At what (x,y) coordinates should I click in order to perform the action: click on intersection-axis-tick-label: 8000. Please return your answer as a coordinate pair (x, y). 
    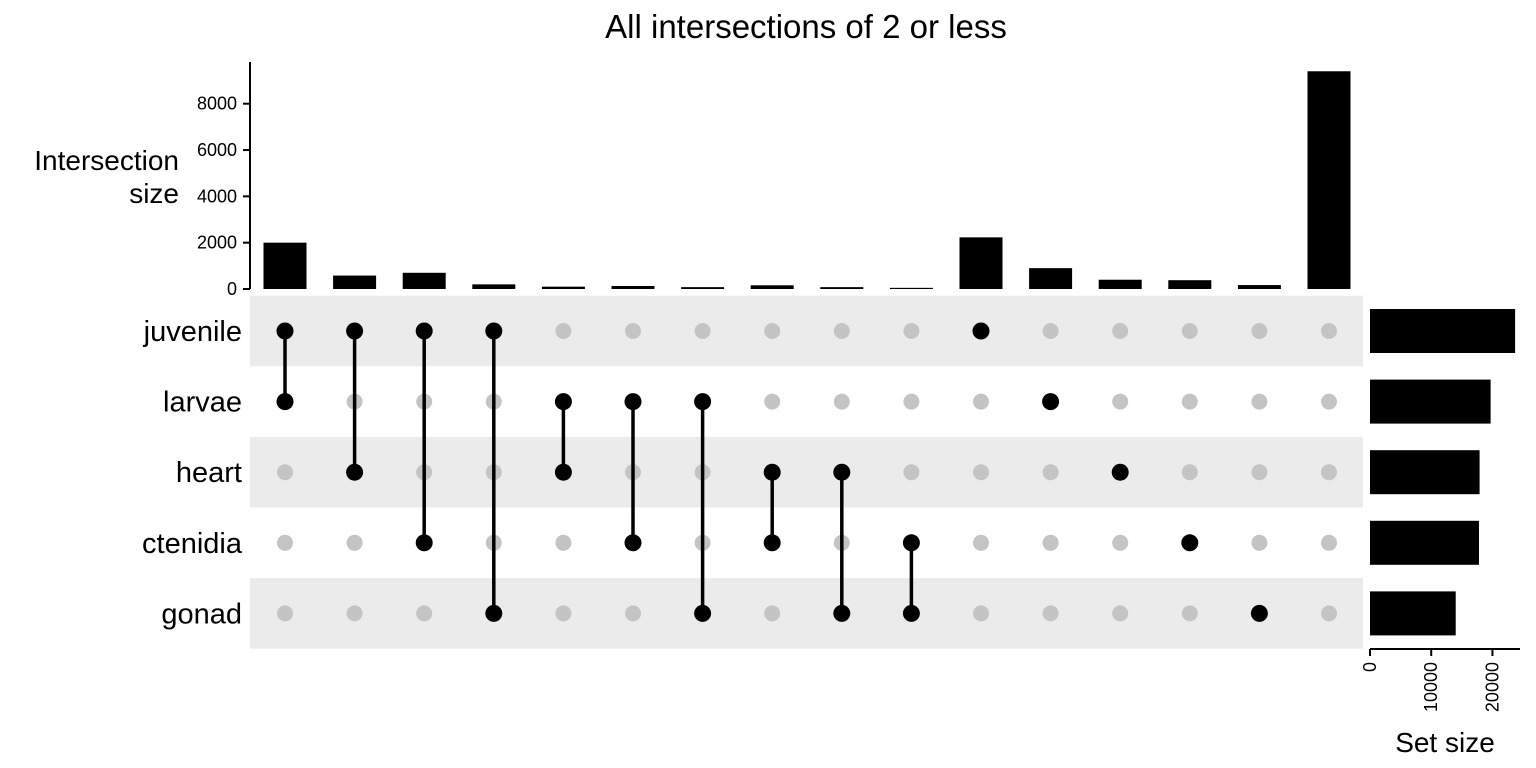
    Looking at the image, I should click on (217, 104).